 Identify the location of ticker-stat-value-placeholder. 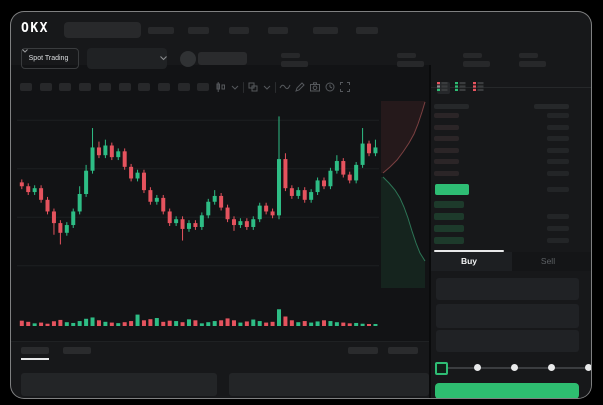
(410, 64).